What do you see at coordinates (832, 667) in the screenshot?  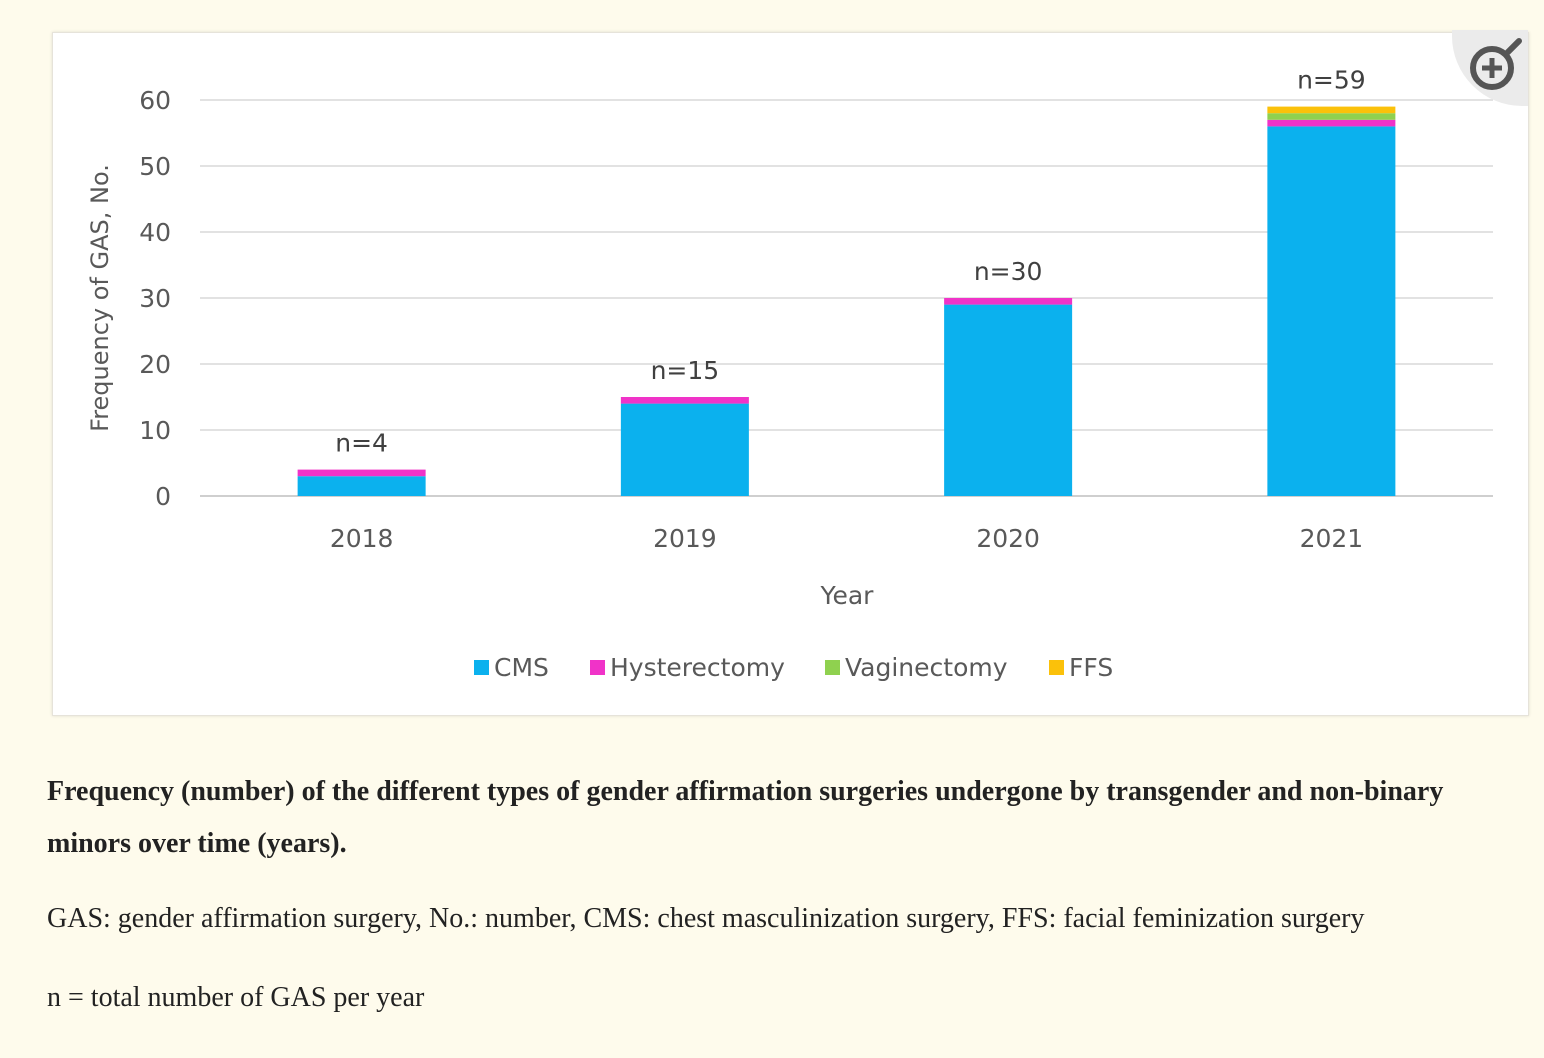 I see `legend-swatch-vaginectomy` at bounding box center [832, 667].